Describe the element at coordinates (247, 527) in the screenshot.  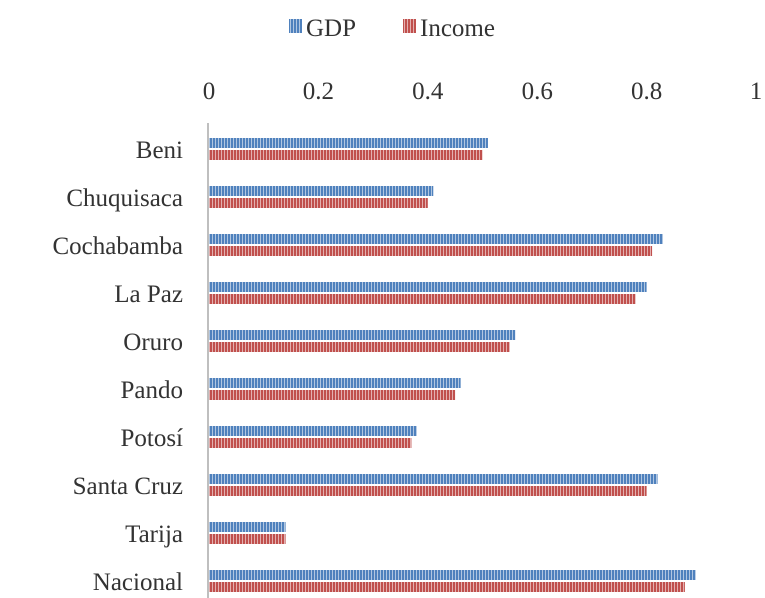
I see `bar-gdp-tarija` at that location.